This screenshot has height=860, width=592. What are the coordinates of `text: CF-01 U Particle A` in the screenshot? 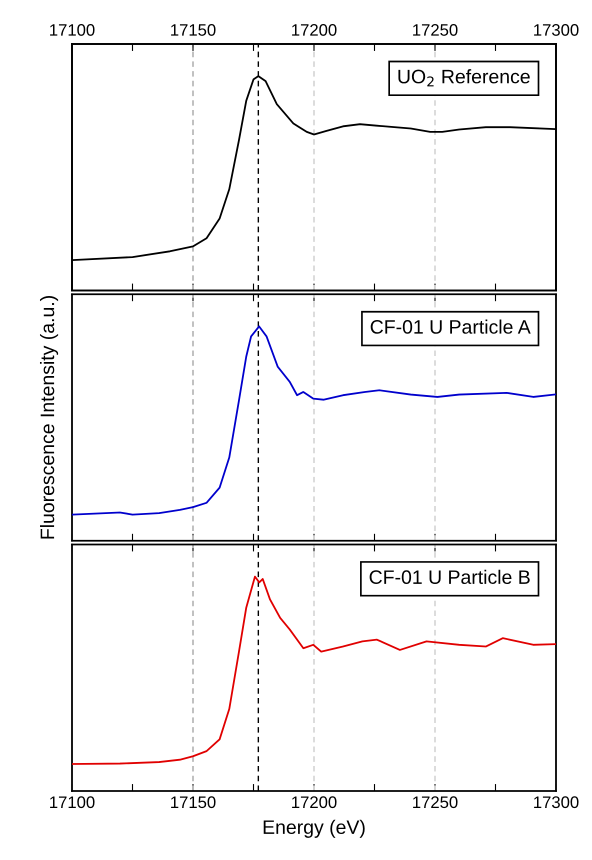 It's located at (450, 327).